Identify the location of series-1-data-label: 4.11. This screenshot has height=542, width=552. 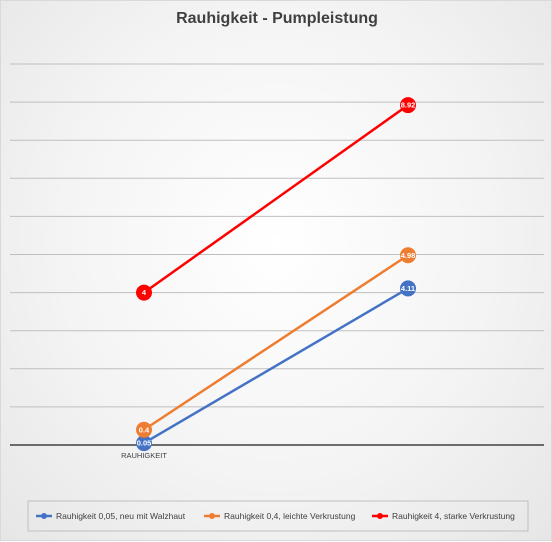
(408, 288).